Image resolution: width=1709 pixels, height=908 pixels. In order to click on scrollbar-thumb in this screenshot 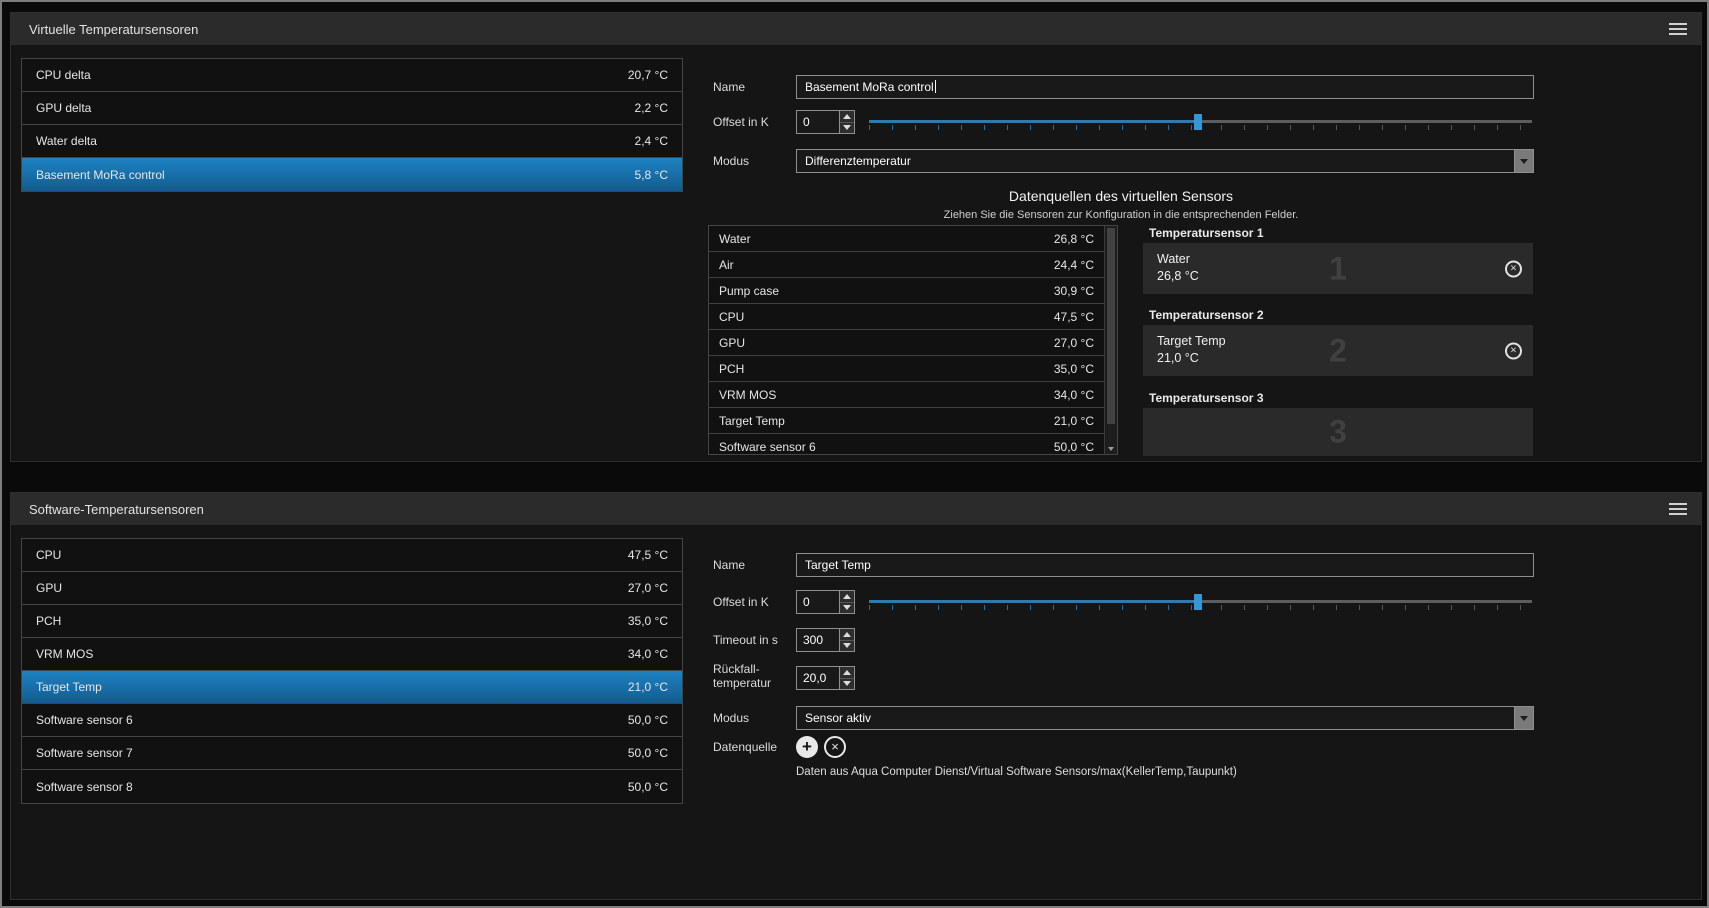, I will do `click(1111, 326)`.